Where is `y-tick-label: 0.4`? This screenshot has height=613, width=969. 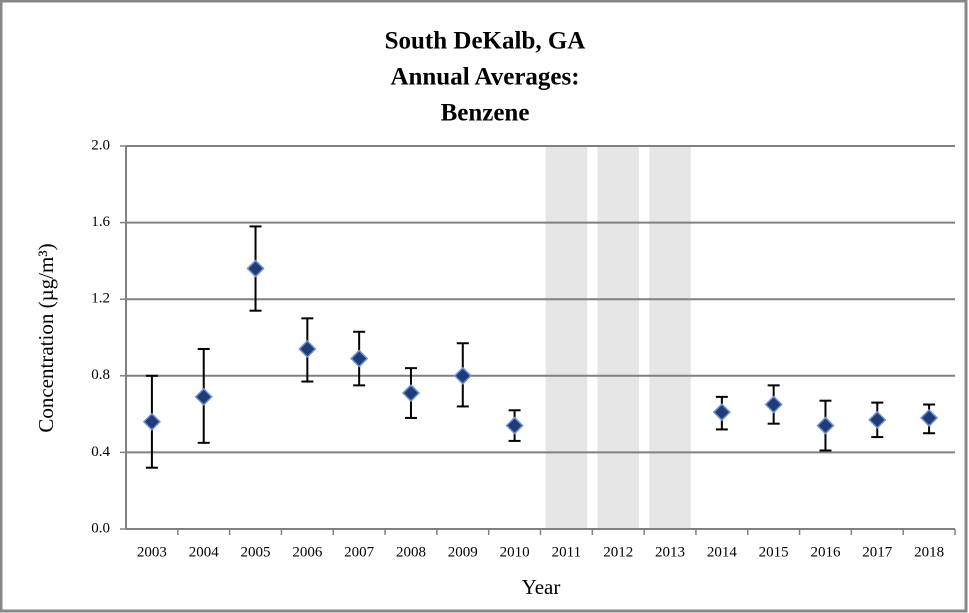 y-tick-label: 0.4 is located at coordinates (100, 452).